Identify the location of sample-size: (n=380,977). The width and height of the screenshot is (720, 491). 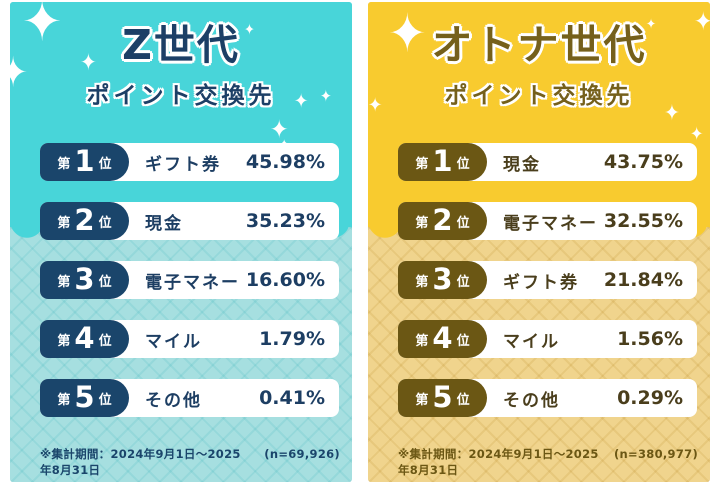
(655, 454).